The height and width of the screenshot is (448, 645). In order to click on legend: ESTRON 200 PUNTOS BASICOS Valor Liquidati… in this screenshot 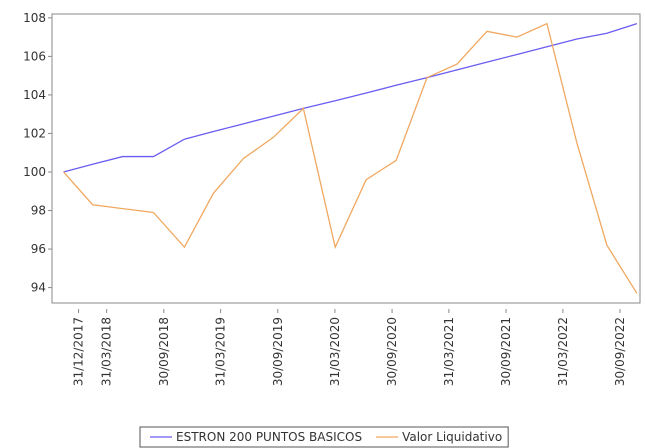, I will do `click(324, 437)`.